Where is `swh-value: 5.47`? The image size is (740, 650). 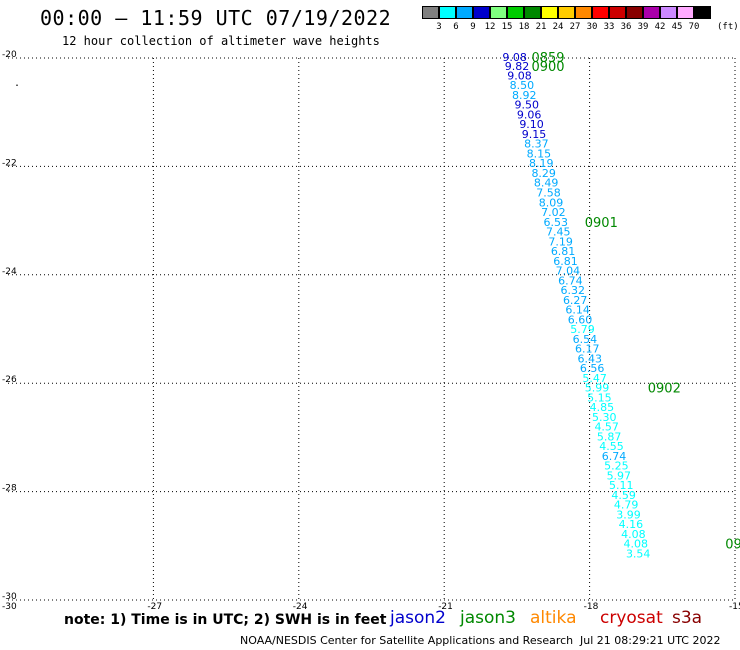
swh-value: 5.47 is located at coordinates (594, 378).